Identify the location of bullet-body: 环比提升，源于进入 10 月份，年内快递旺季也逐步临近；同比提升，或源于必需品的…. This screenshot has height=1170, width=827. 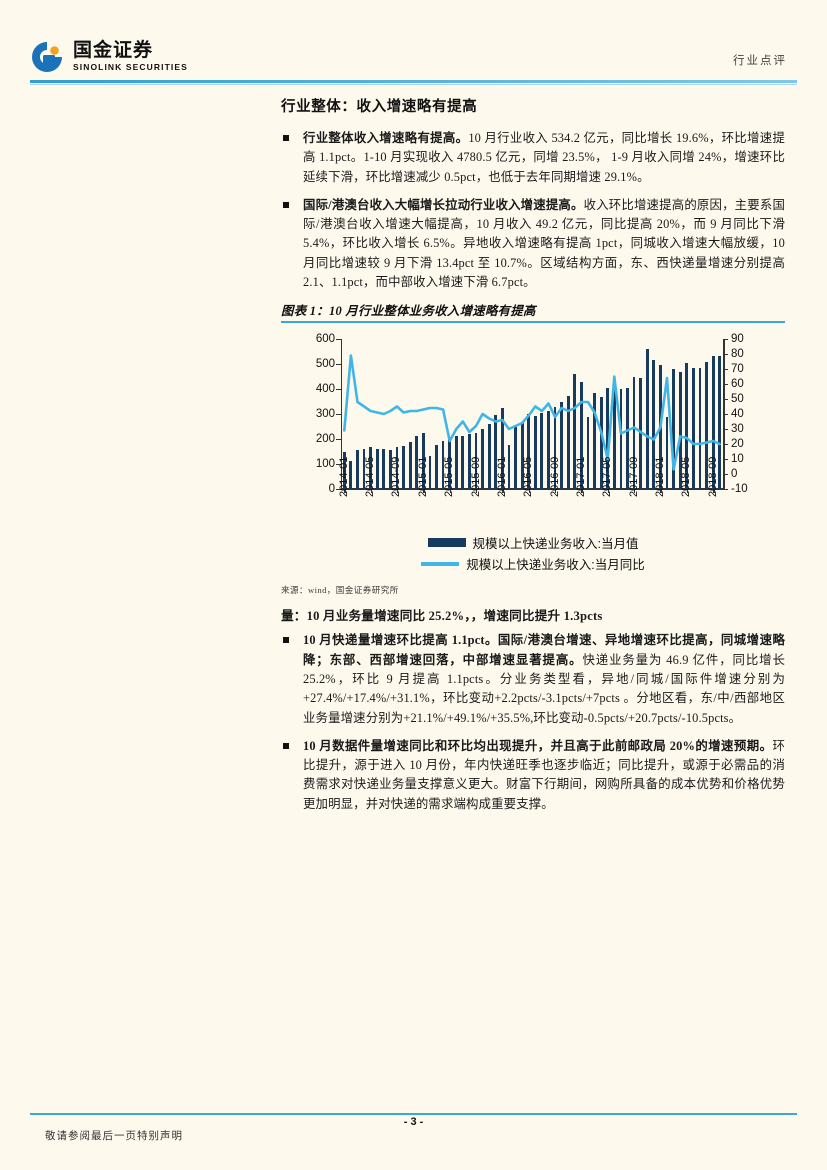
(544, 774).